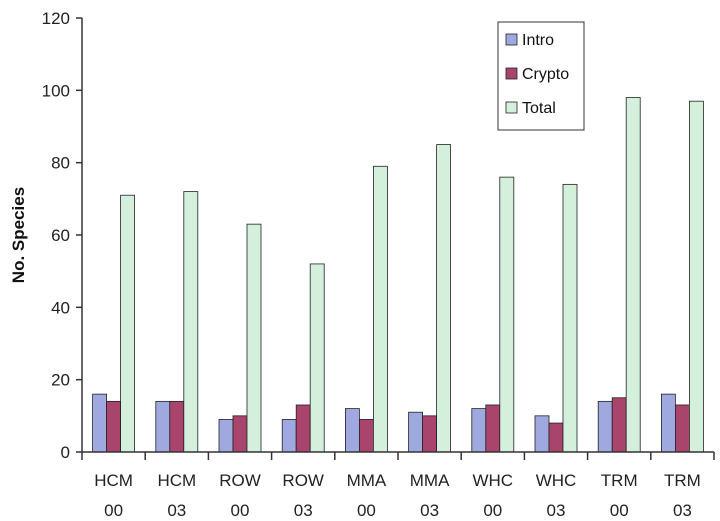 This screenshot has width=720, height=521. What do you see at coordinates (60, 307) in the screenshot?
I see `y-tick-label: 40` at bounding box center [60, 307].